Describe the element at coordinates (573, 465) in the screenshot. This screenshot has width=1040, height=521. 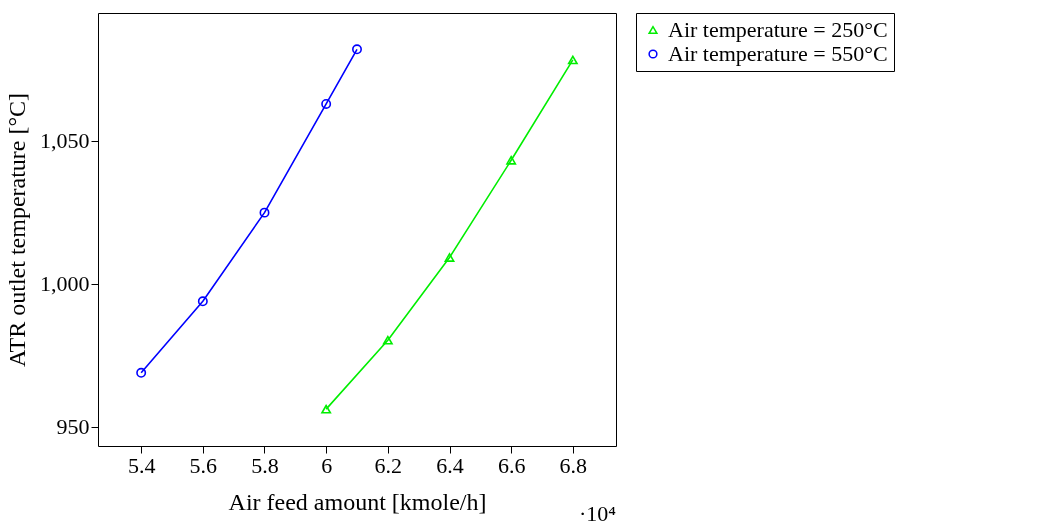
I see `x-tick-label: 6.8` at that location.